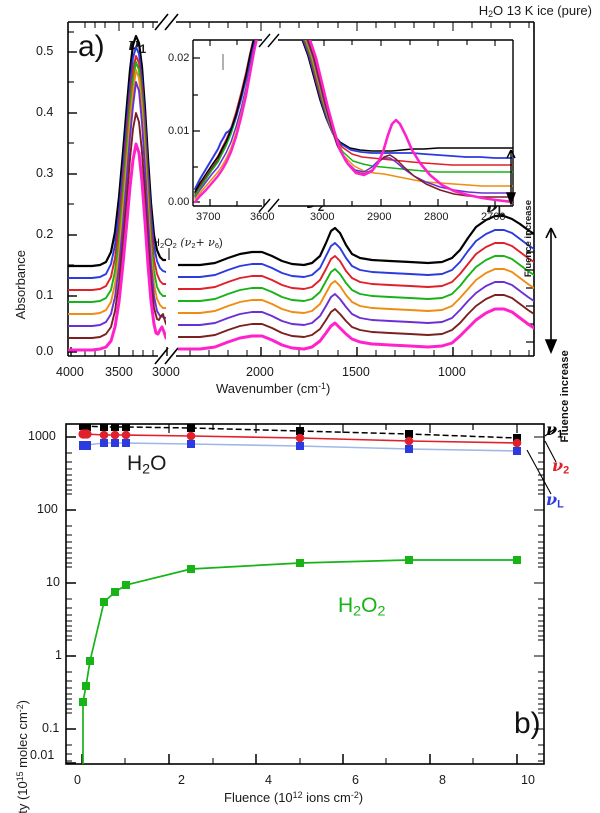 The width and height of the screenshot is (600, 813). Describe the element at coordinates (260, 372) in the screenshot. I see `panel-a-xtick-2000: 2000` at that location.